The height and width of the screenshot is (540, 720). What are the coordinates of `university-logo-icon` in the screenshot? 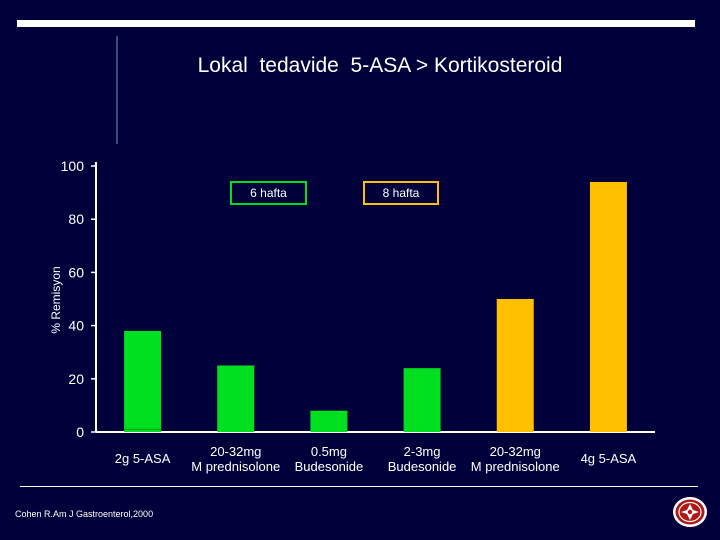 It's located at (690, 512).